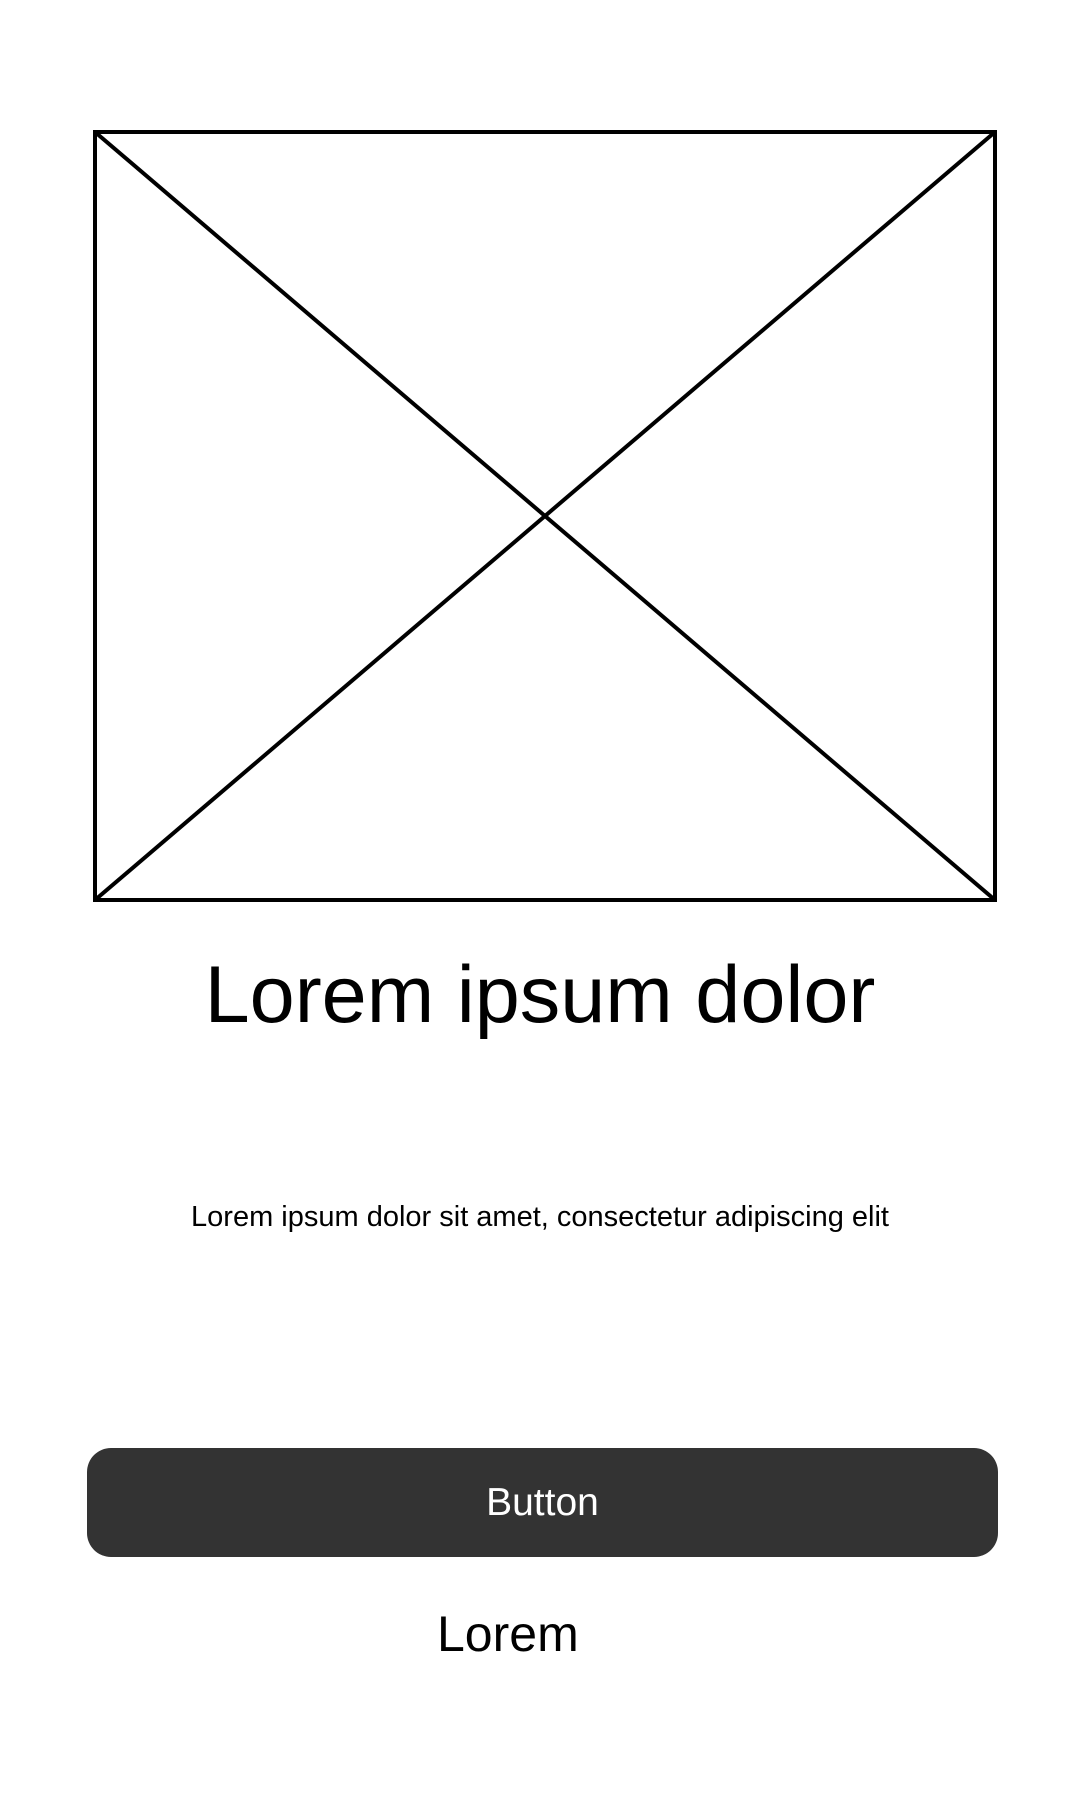 The image size is (1080, 1800). I want to click on headline: Lorem ipsum dolor, so click(540, 995).